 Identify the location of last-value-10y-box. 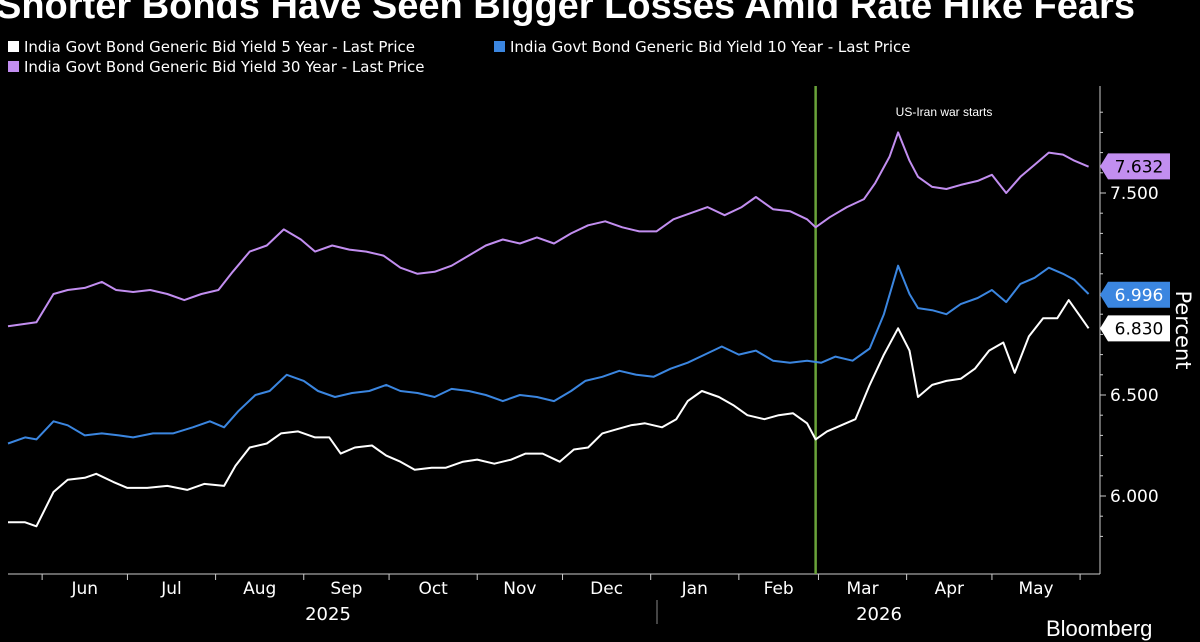
(1135, 294).